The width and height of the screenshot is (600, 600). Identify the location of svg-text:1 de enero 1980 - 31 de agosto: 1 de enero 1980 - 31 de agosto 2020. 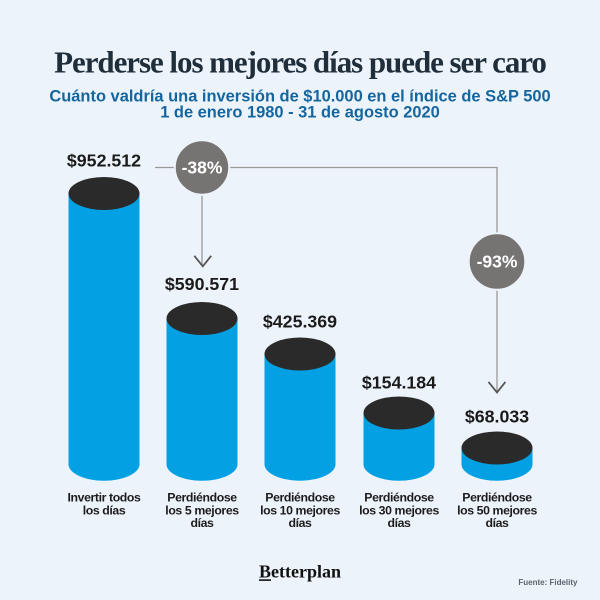
(300, 113).